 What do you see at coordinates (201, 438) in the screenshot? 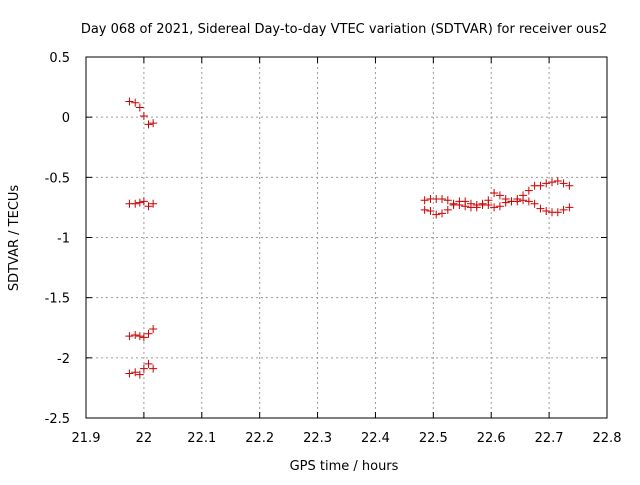
I see `x-tick-label: 22.1` at bounding box center [201, 438].